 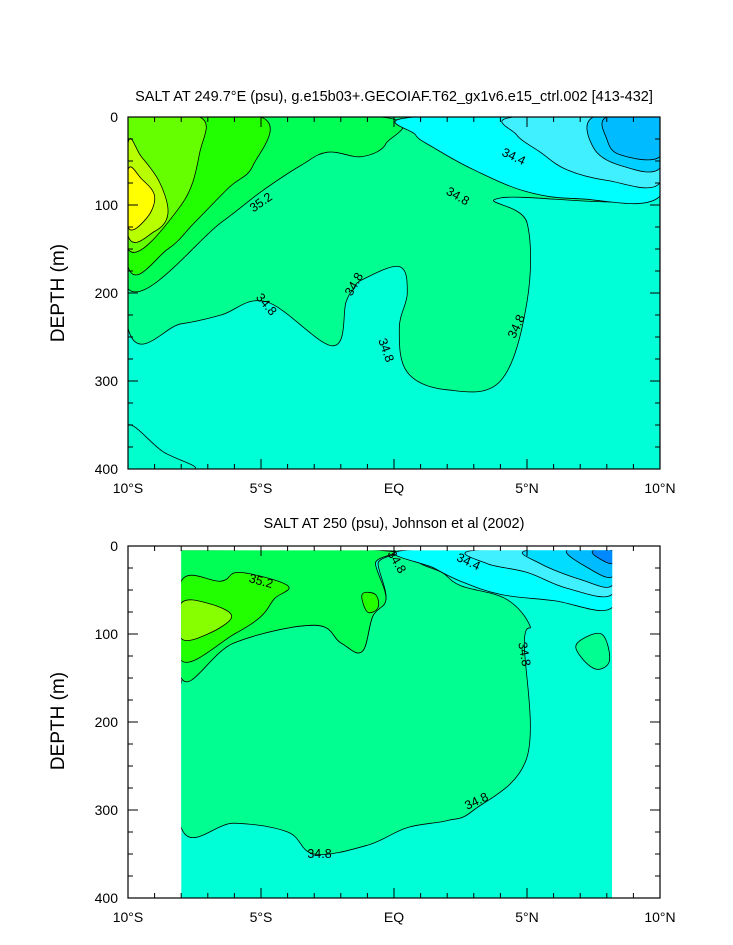 What do you see at coordinates (58, 293) in the screenshot?
I see `top-y-axis-label: DEPTH (m)` at bounding box center [58, 293].